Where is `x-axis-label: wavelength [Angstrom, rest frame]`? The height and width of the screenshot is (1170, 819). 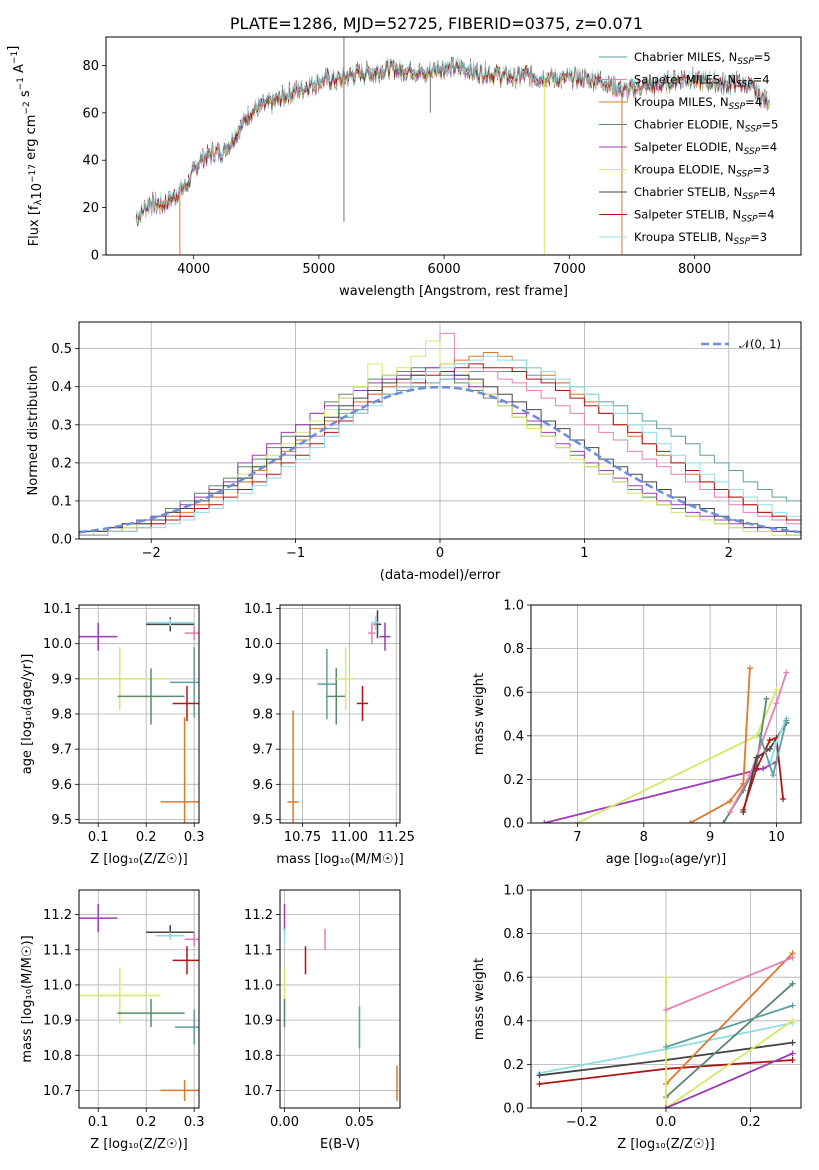
x-axis-label: wavelength [Angstrom, rest frame] is located at coordinates (453, 291).